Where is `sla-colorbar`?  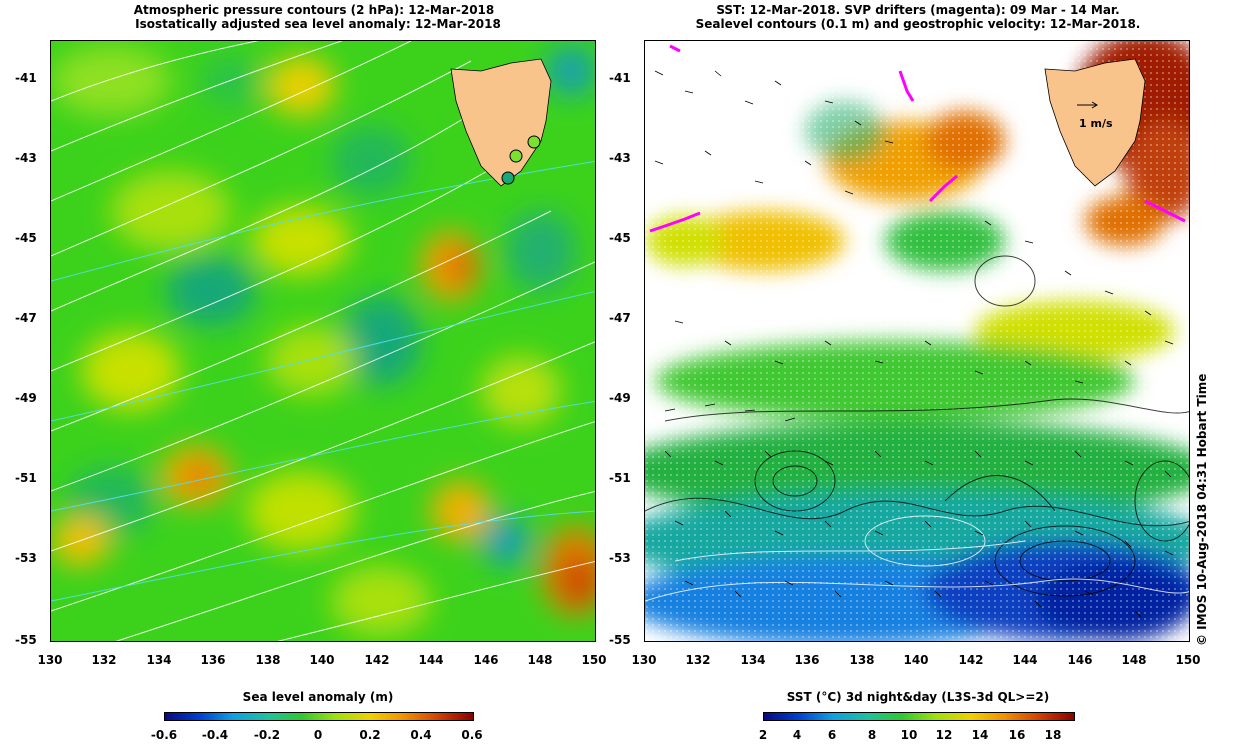 sla-colorbar is located at coordinates (319, 716).